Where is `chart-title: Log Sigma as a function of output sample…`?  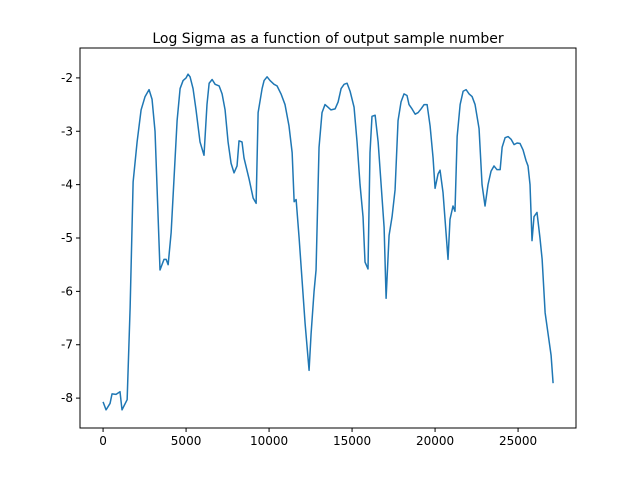
chart-title: Log Sigma as a function of output sample… is located at coordinates (328, 39).